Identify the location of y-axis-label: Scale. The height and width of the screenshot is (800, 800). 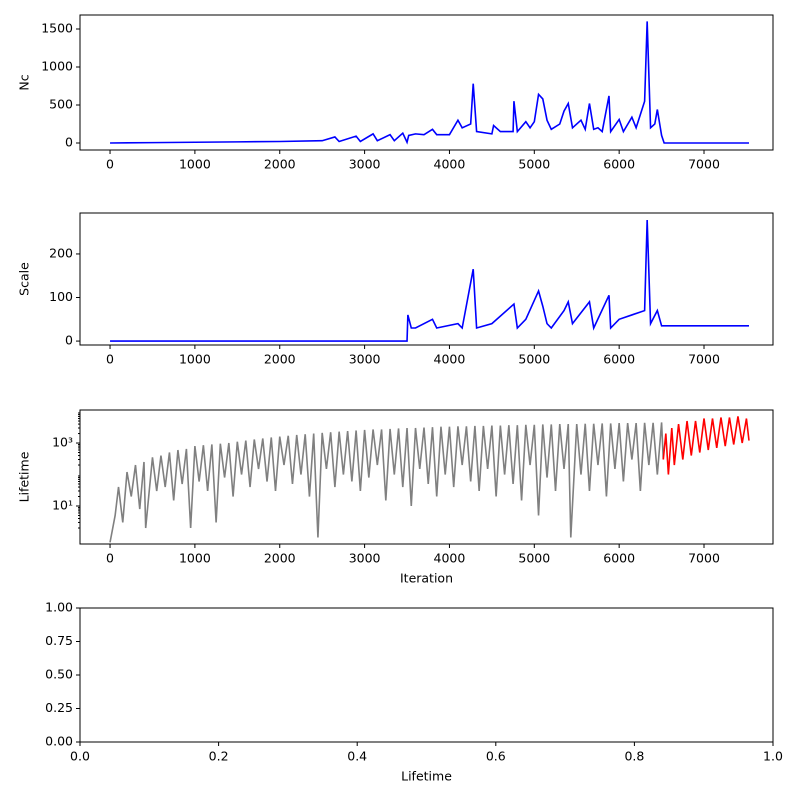
(24, 279).